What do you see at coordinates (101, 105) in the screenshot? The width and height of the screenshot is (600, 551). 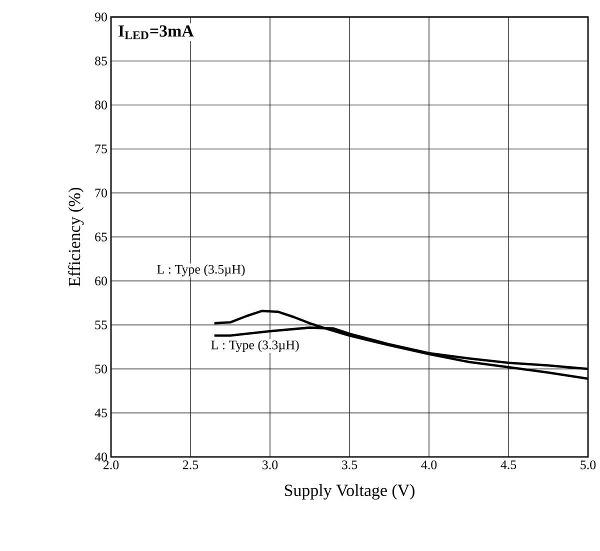 I see `y-tick-label: 80` at bounding box center [101, 105].